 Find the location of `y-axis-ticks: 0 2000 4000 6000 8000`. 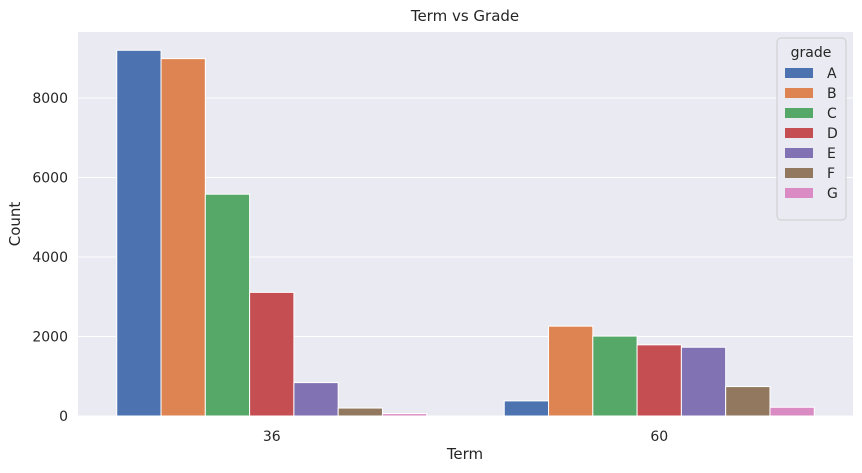

y-axis-ticks: 0 2000 4000 6000 8000 is located at coordinates (50, 258).